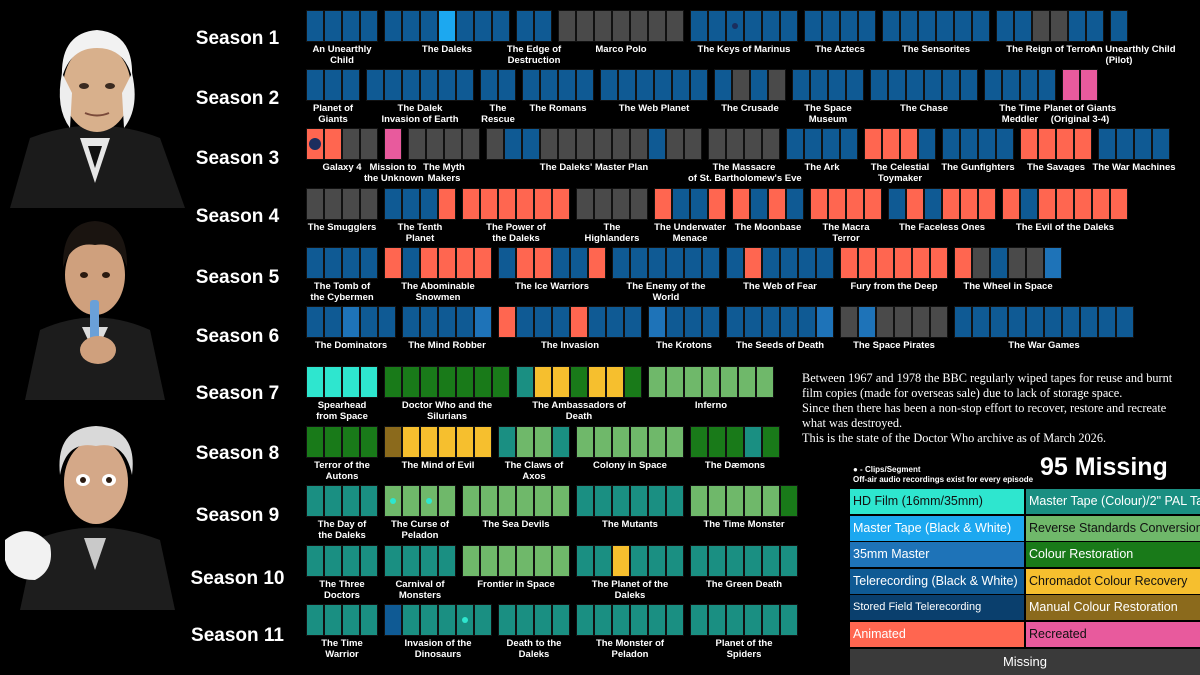 The width and height of the screenshot is (1200, 675). I want to click on story-title: The Three Doctors, so click(342, 590).